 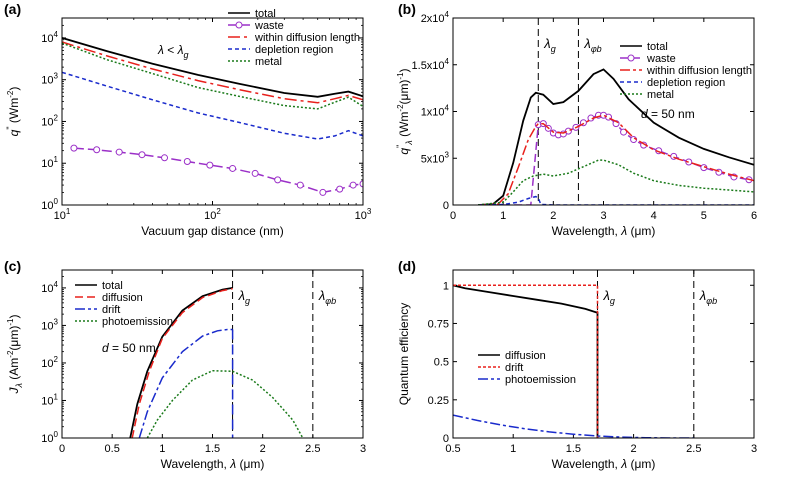 What do you see at coordinates (608, 297) in the screenshot?
I see `threshold-label: λg` at bounding box center [608, 297].